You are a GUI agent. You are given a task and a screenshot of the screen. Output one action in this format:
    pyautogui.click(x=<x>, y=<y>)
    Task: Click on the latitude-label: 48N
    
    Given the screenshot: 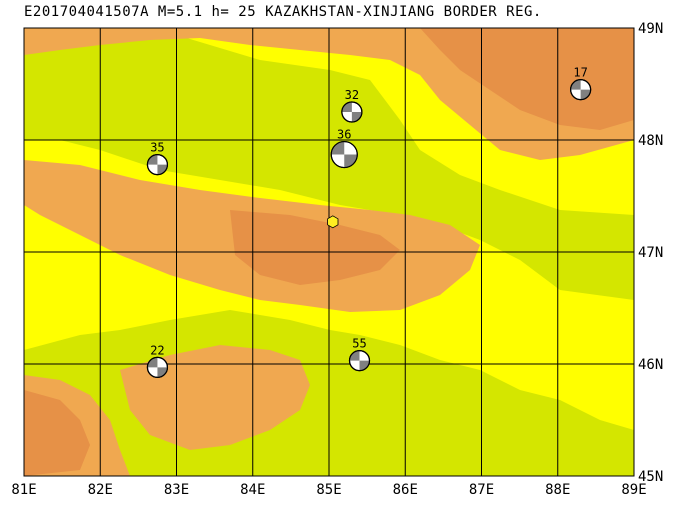 What is the action you would take?
    pyautogui.click(x=650, y=141)
    